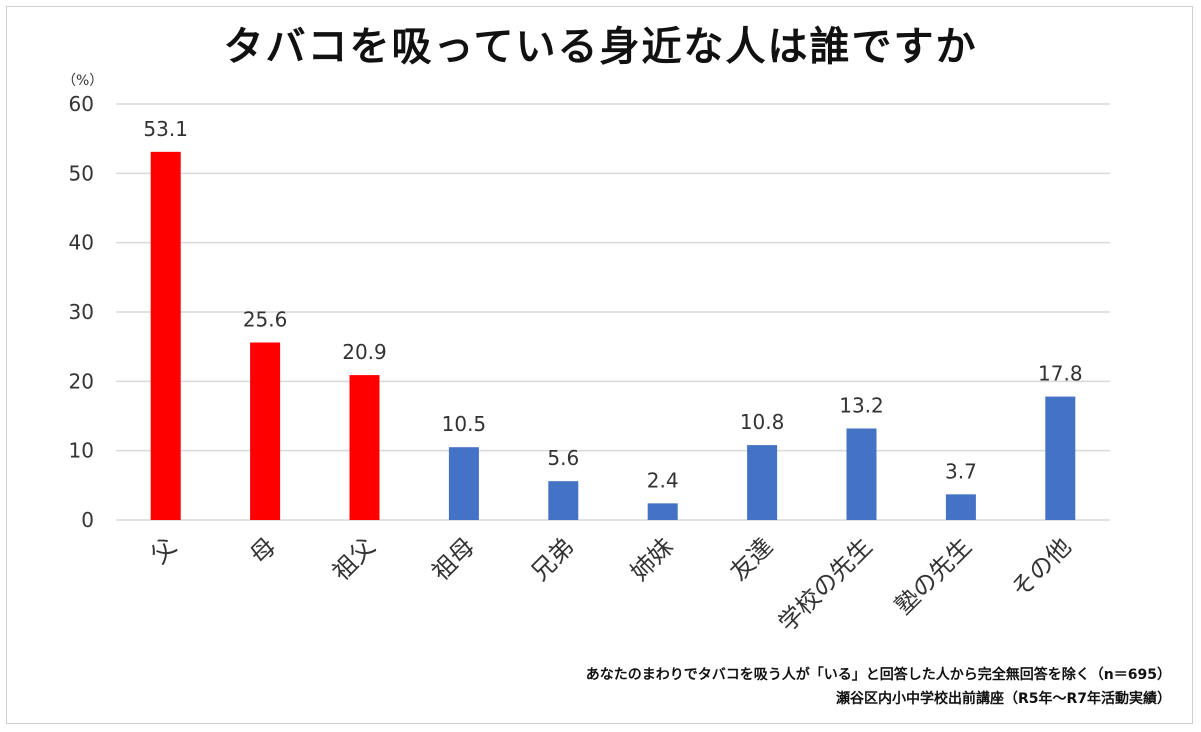 This screenshot has height=732, width=1201. What do you see at coordinates (364, 352) in the screenshot?
I see `data-label: 20.9` at bounding box center [364, 352].